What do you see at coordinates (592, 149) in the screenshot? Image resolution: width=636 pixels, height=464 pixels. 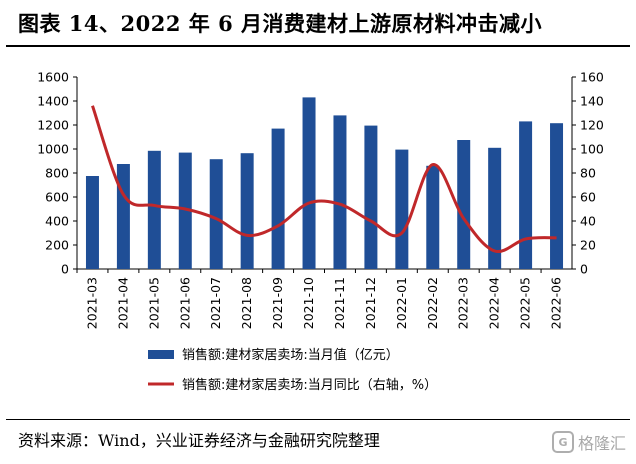 I see `y-right-tick-label: 100` at bounding box center [592, 149].